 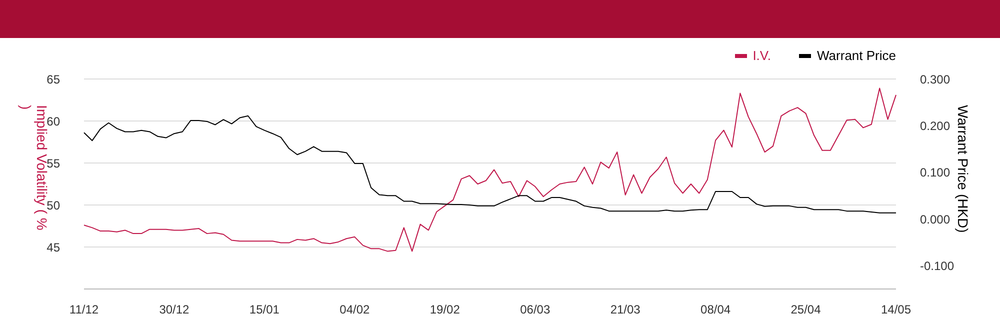 What do you see at coordinates (53, 163) in the screenshot?
I see `y-tick-label: 55` at bounding box center [53, 163].